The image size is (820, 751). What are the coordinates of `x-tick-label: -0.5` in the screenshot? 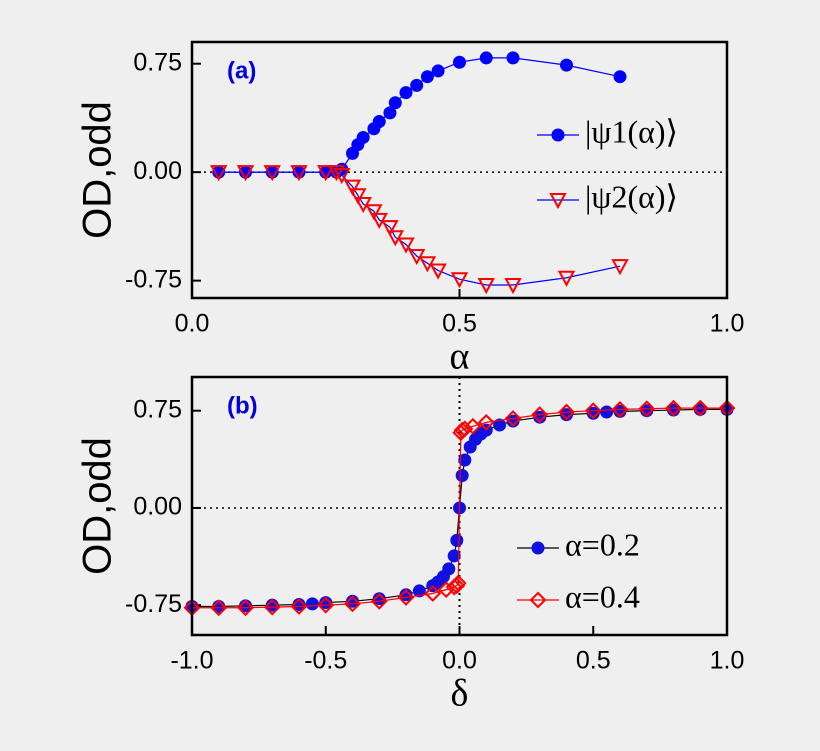 It's located at (325, 661).